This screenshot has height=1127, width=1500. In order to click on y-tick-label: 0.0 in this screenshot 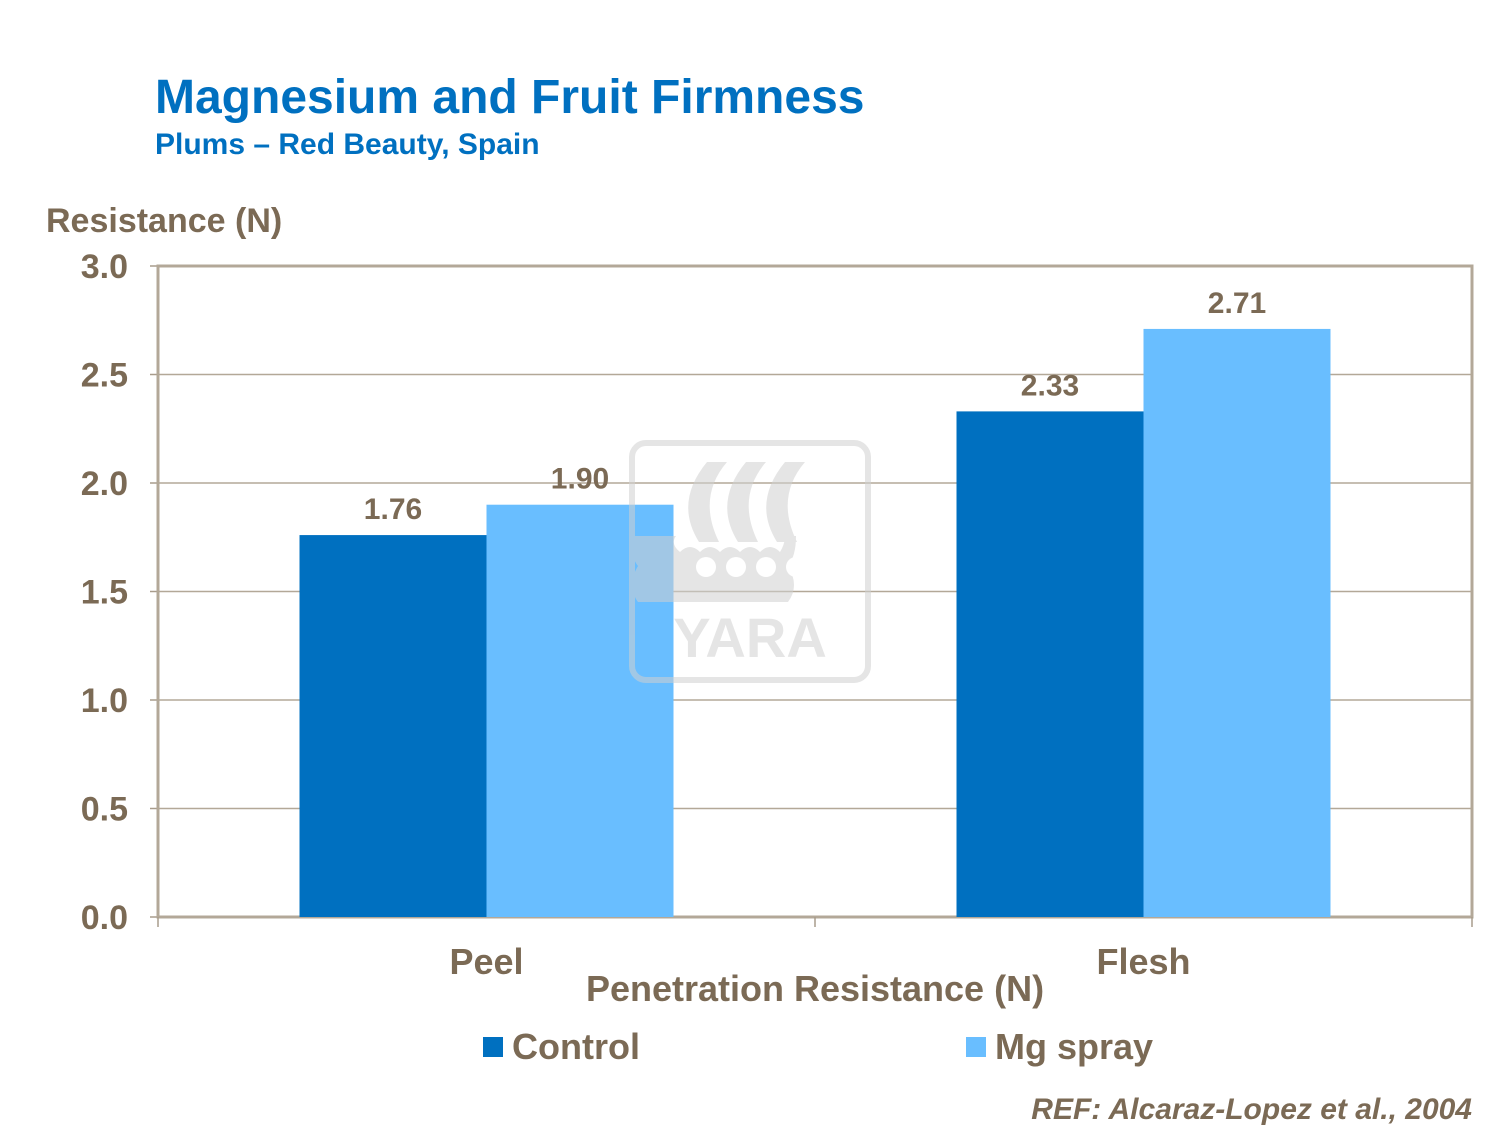, I will do `click(104, 918)`.